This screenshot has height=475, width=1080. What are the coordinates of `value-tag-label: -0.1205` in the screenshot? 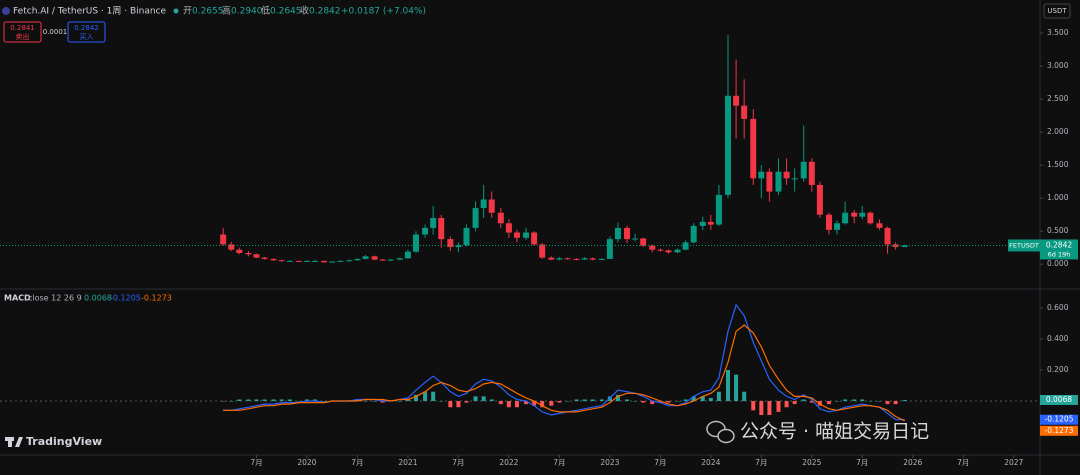 It's located at (1059, 419).